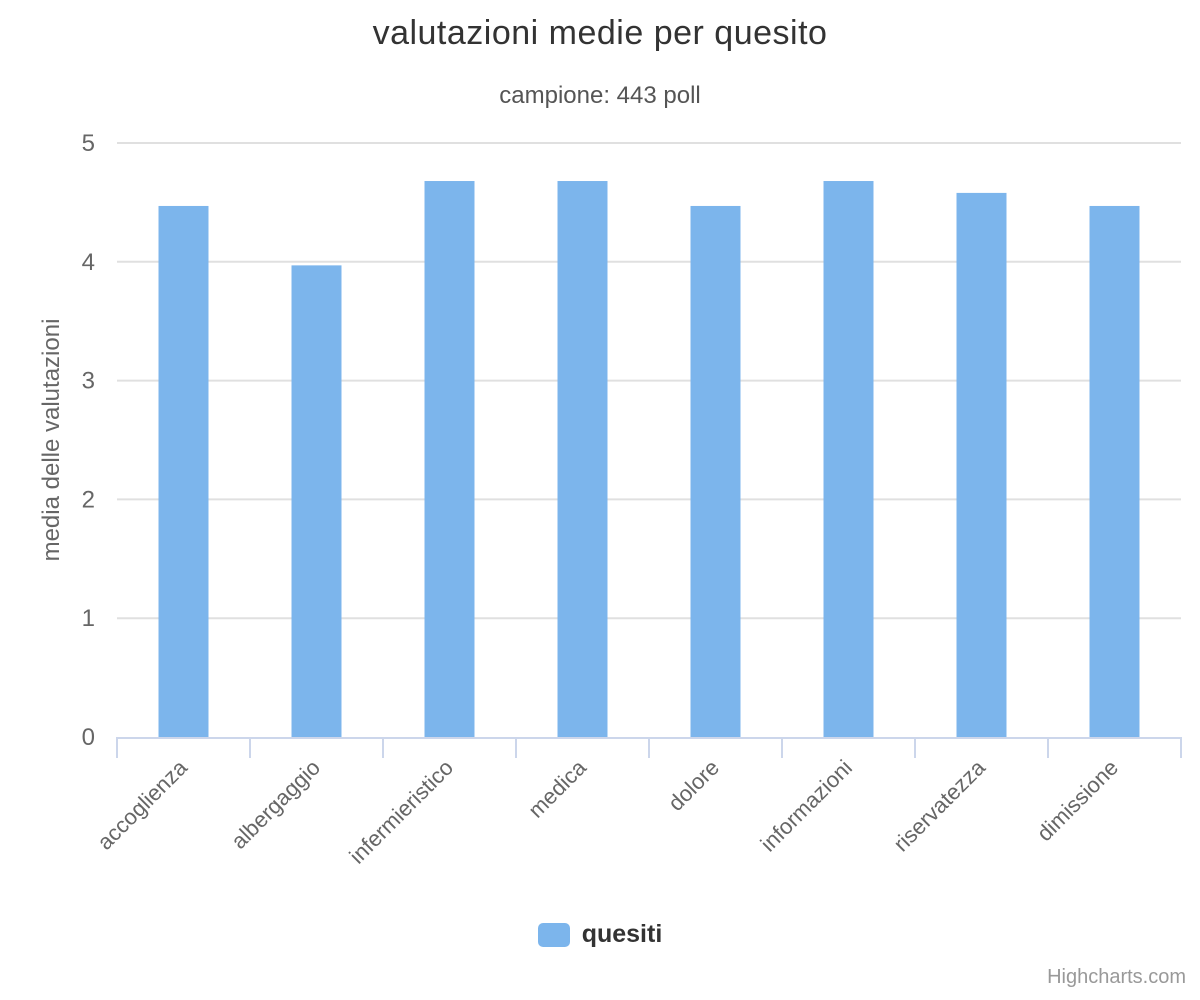  What do you see at coordinates (553, 934) in the screenshot?
I see `legend-swatch` at bounding box center [553, 934].